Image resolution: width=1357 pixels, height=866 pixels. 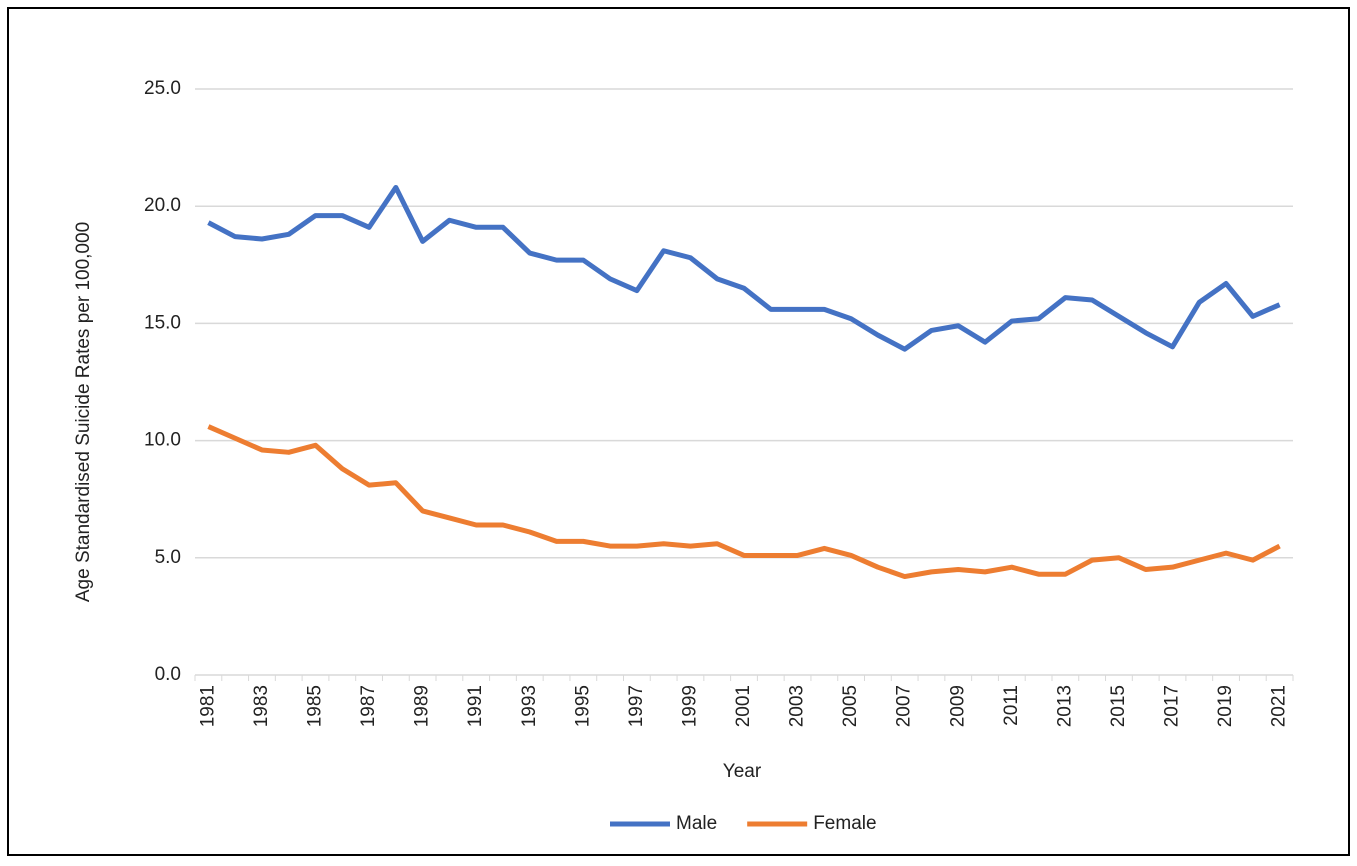 What do you see at coordinates (162, 205) in the screenshot?
I see `y-tick-label: 20.0` at bounding box center [162, 205].